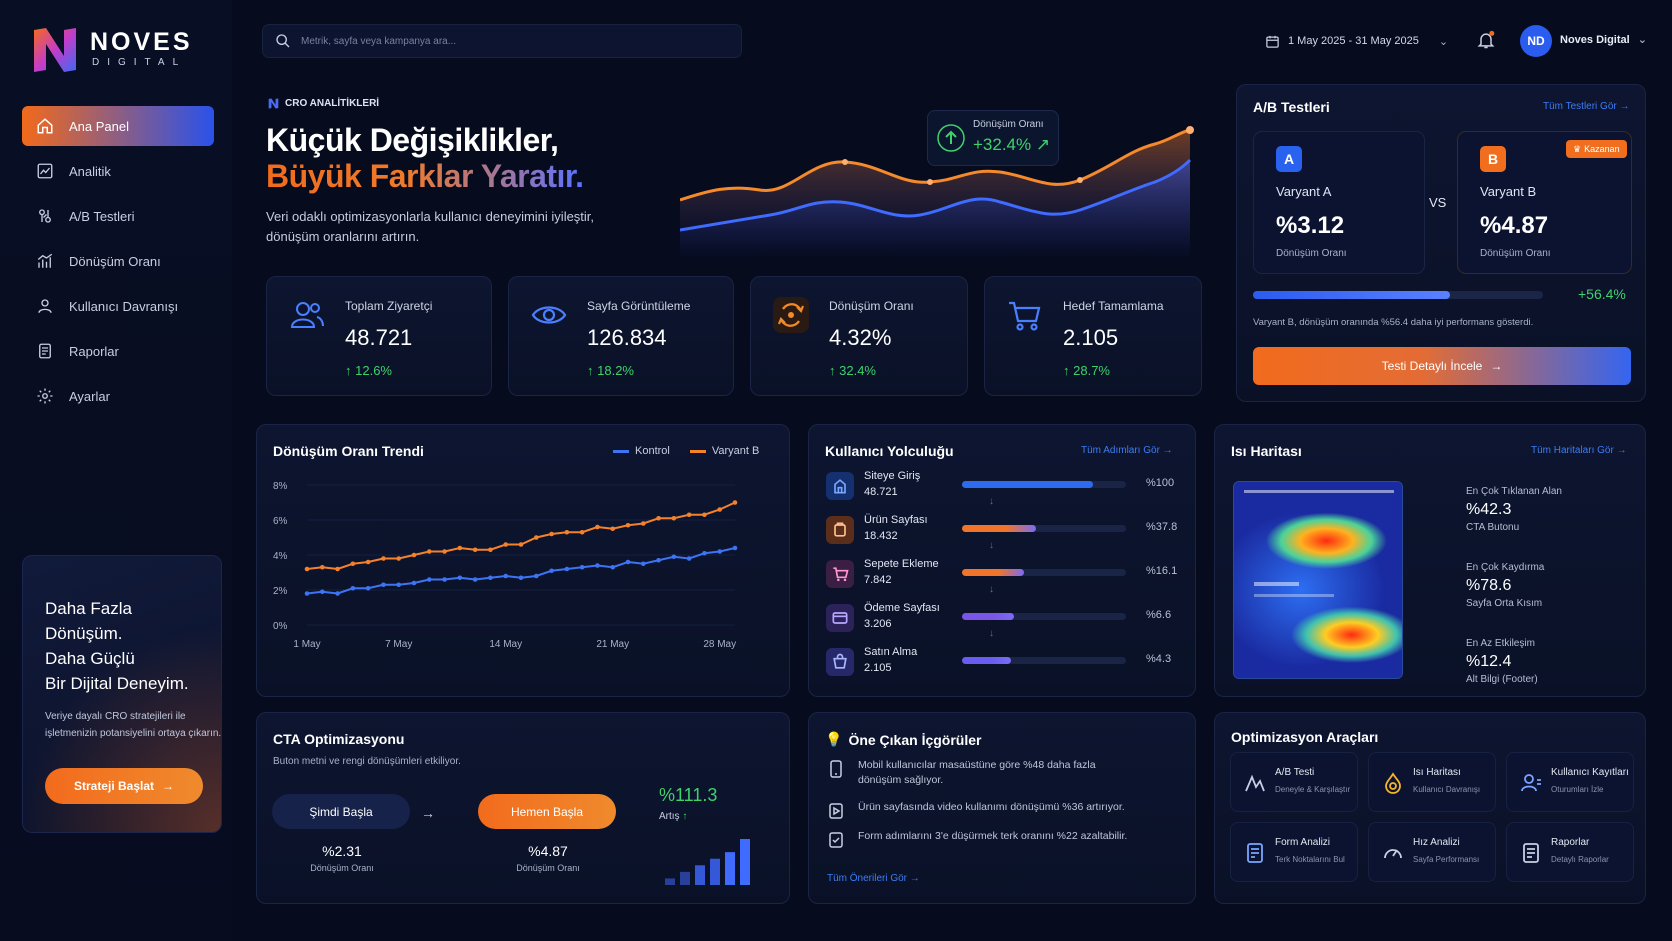 This screenshot has height=941, width=1672. What do you see at coordinates (901, 564) in the screenshot?
I see `journey-step-name: Sepete Ekleme` at bounding box center [901, 564].